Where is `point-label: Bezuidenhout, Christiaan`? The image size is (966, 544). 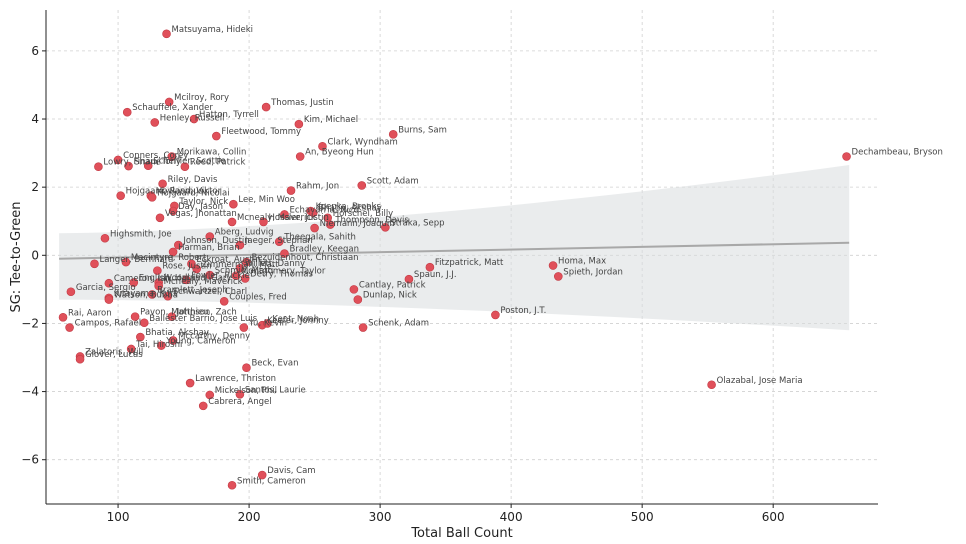 point-label: Bezuidenhout, Christiaan is located at coordinates (304, 258).